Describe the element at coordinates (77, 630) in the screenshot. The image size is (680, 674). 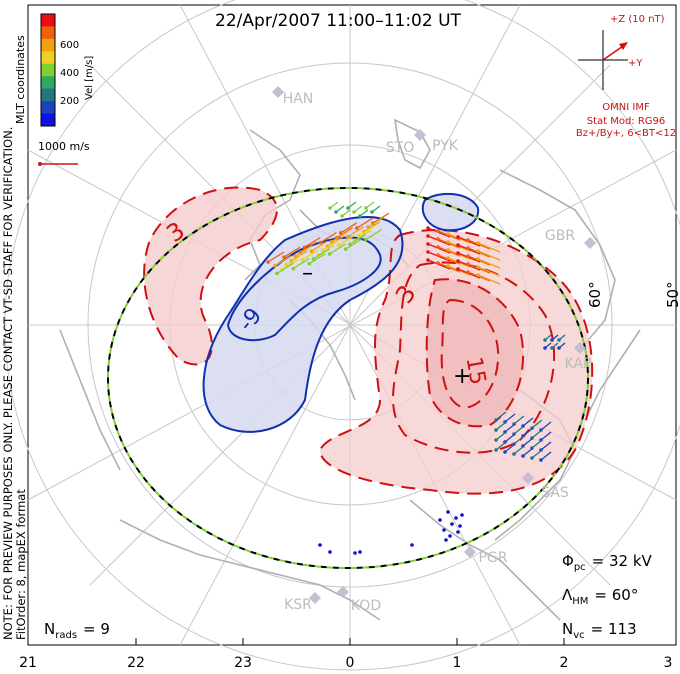
I see `stat-n-rads: Nrads = 9` at that location.